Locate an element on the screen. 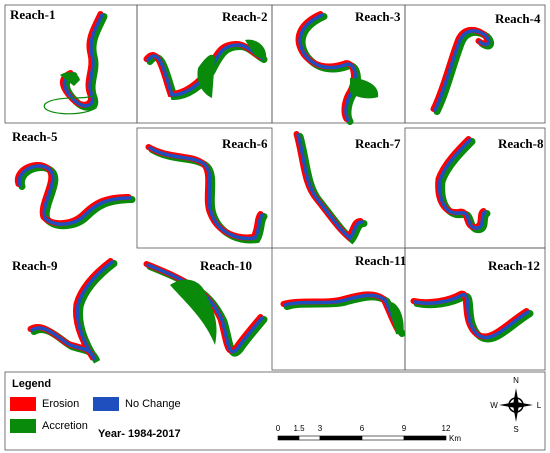 The image size is (550, 453). legend-label: No Change is located at coordinates (153, 404).